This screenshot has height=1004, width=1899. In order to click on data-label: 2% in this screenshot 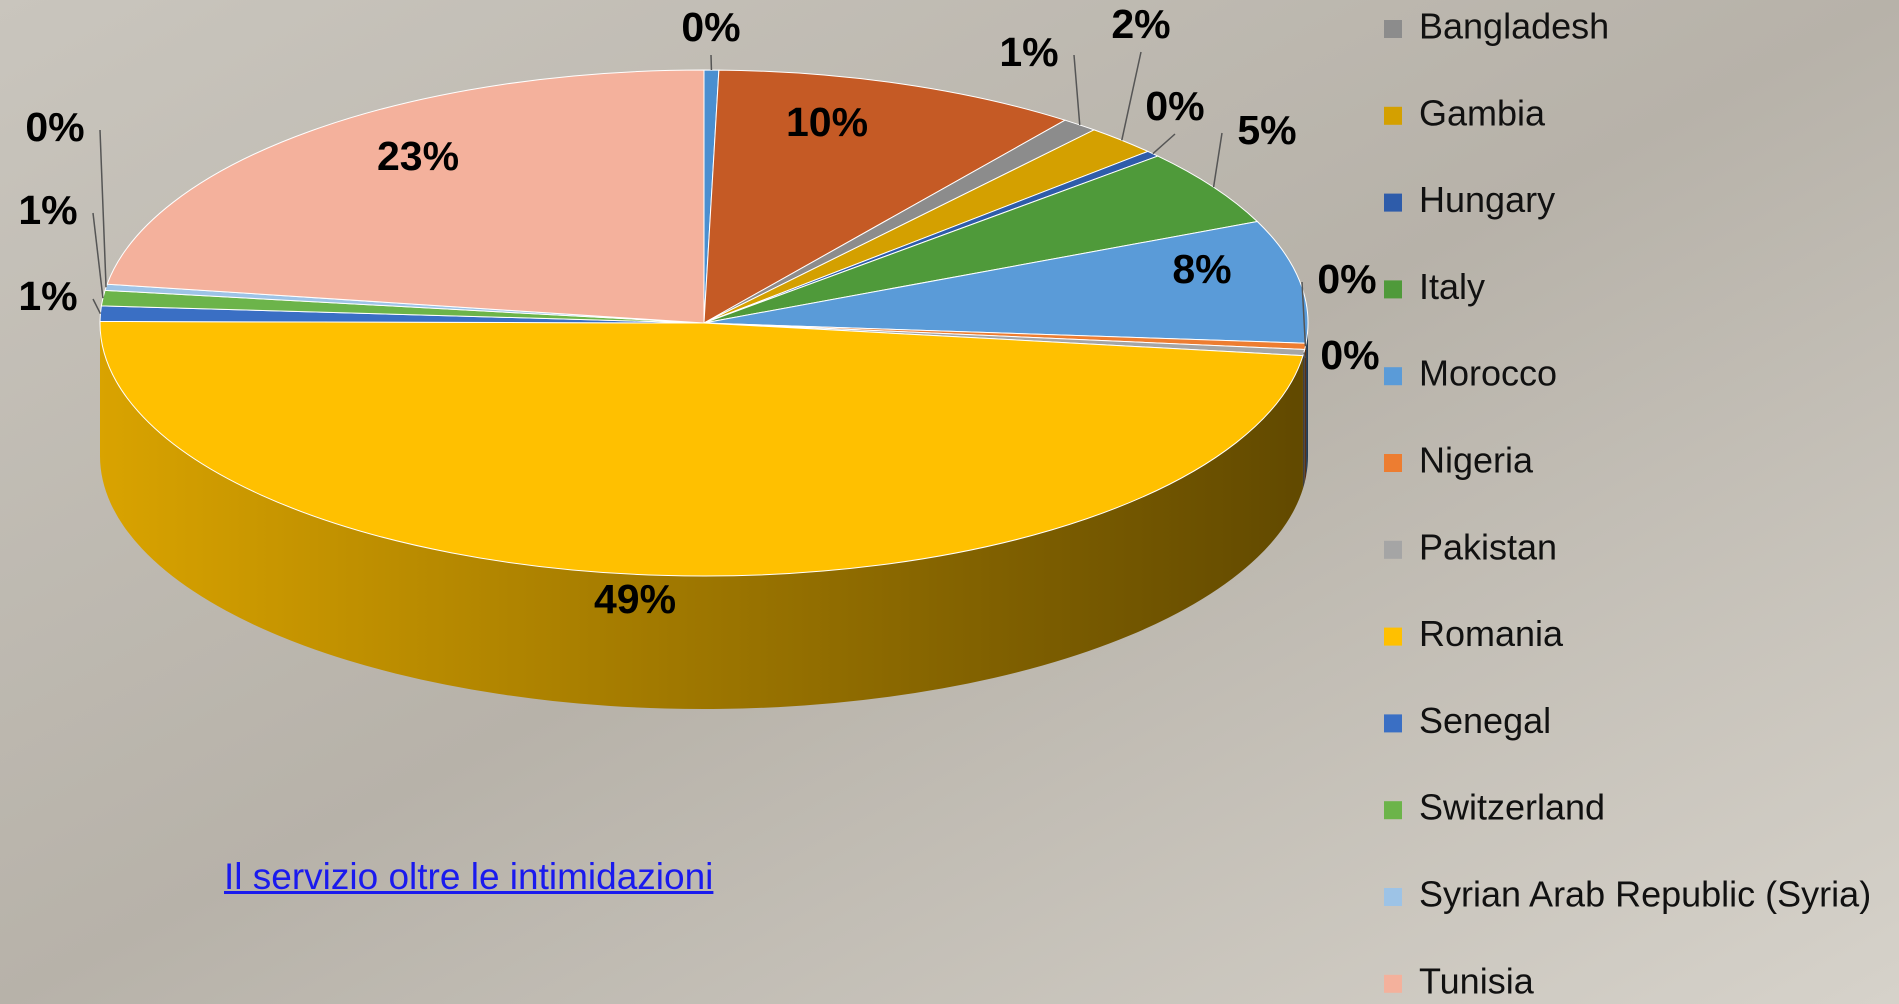, I will do `click(1140, 24)`.